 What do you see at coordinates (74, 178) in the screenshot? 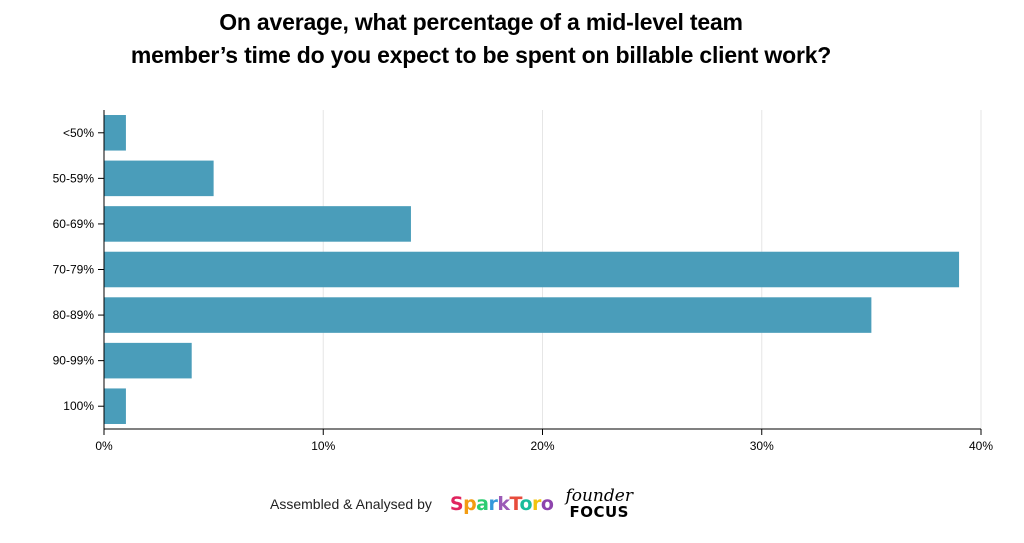
I see `y-tick-label: 50-59%` at bounding box center [74, 178].